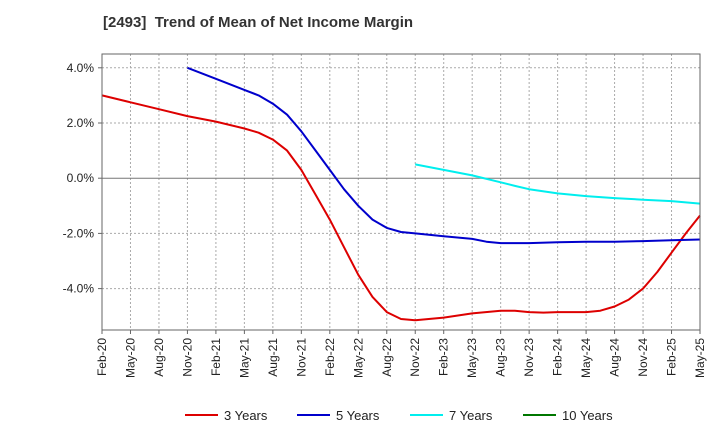 This screenshot has height=440, width=720. What do you see at coordinates (387, 357) in the screenshot?
I see `x-tick-label: Aug-22` at bounding box center [387, 357].